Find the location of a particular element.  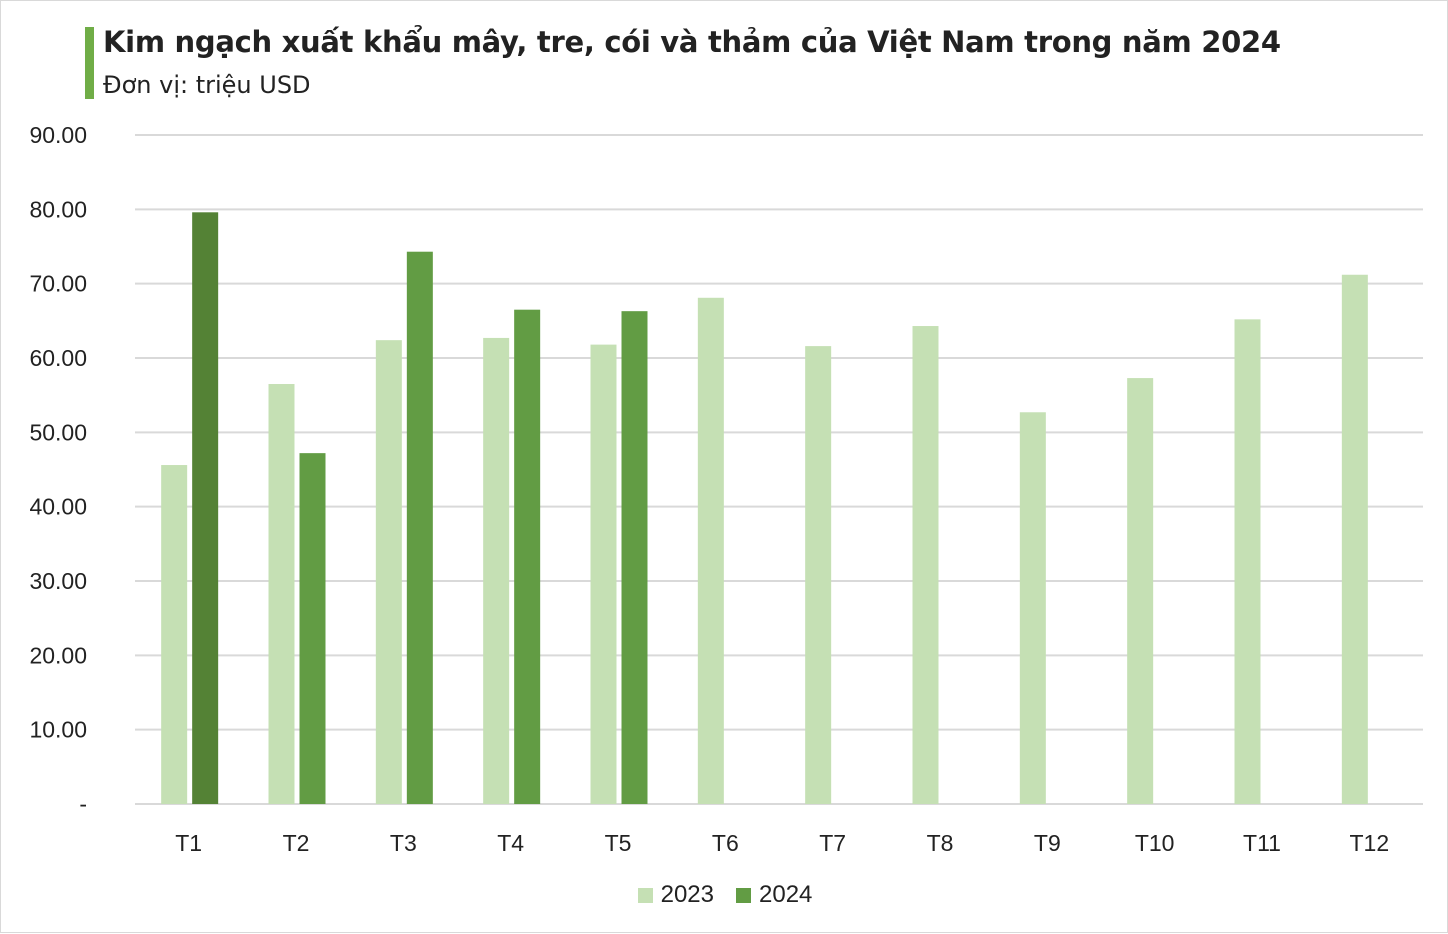

bar-2024-T3 is located at coordinates (419, 527).